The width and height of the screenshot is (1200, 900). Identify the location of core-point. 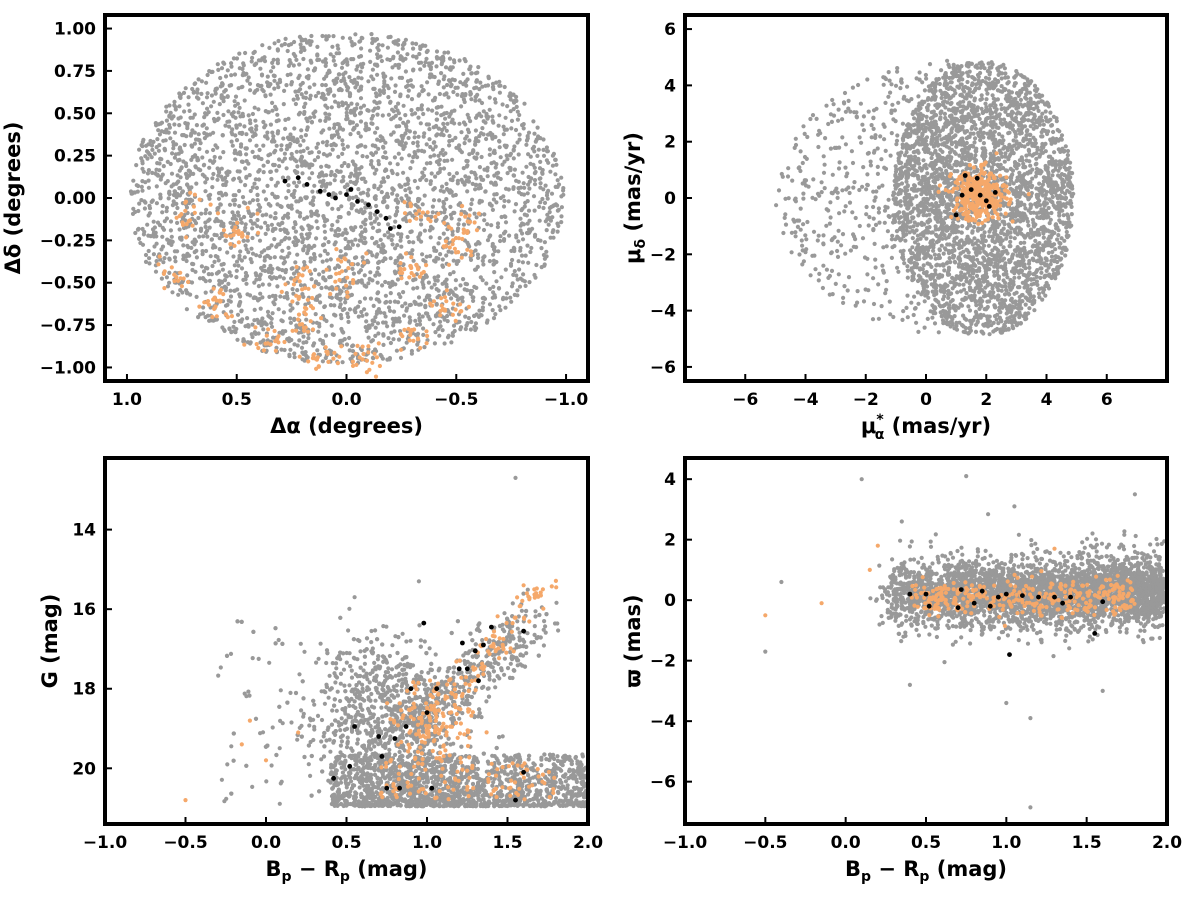
(351, 189).